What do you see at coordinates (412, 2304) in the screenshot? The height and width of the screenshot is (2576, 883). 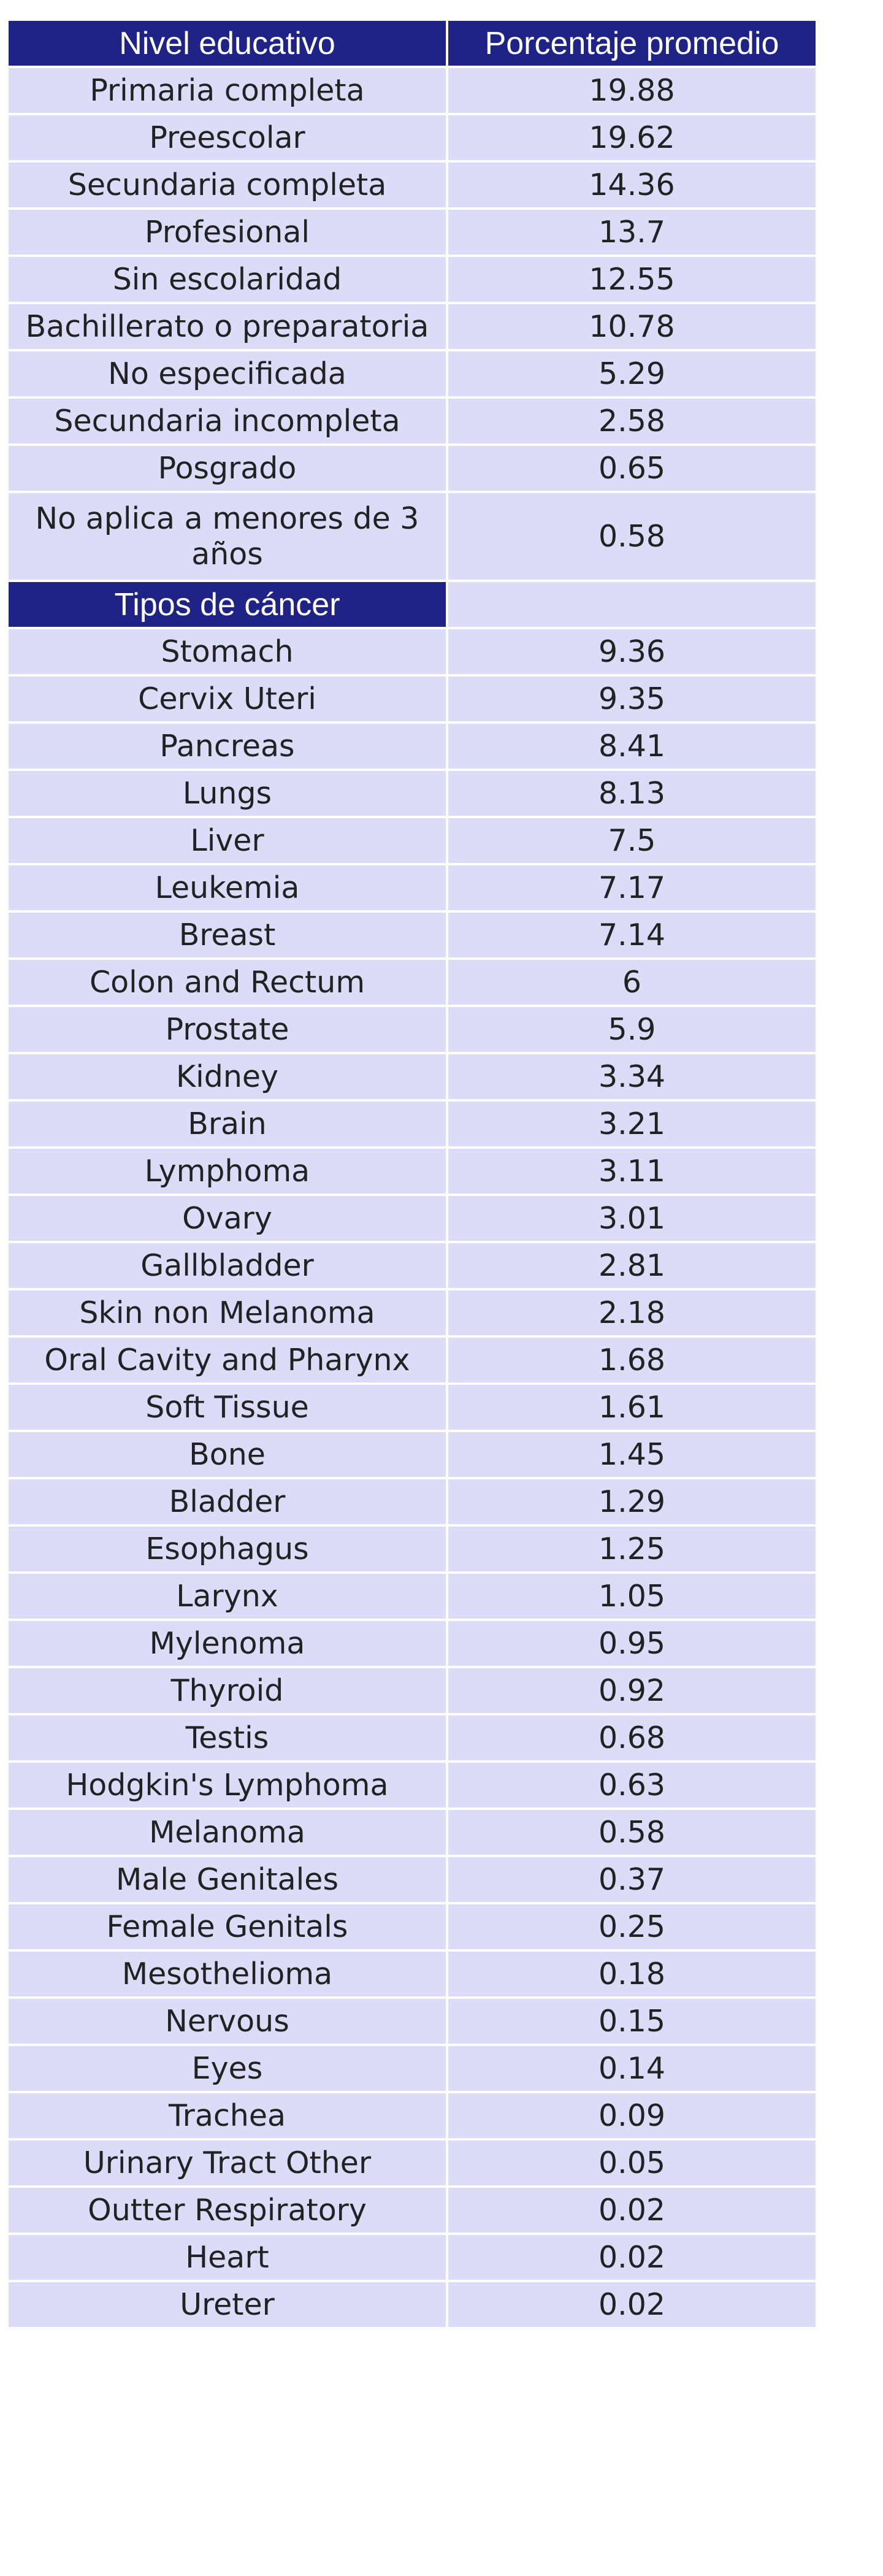 I see `cancer-row: Ureter 0.02` at bounding box center [412, 2304].